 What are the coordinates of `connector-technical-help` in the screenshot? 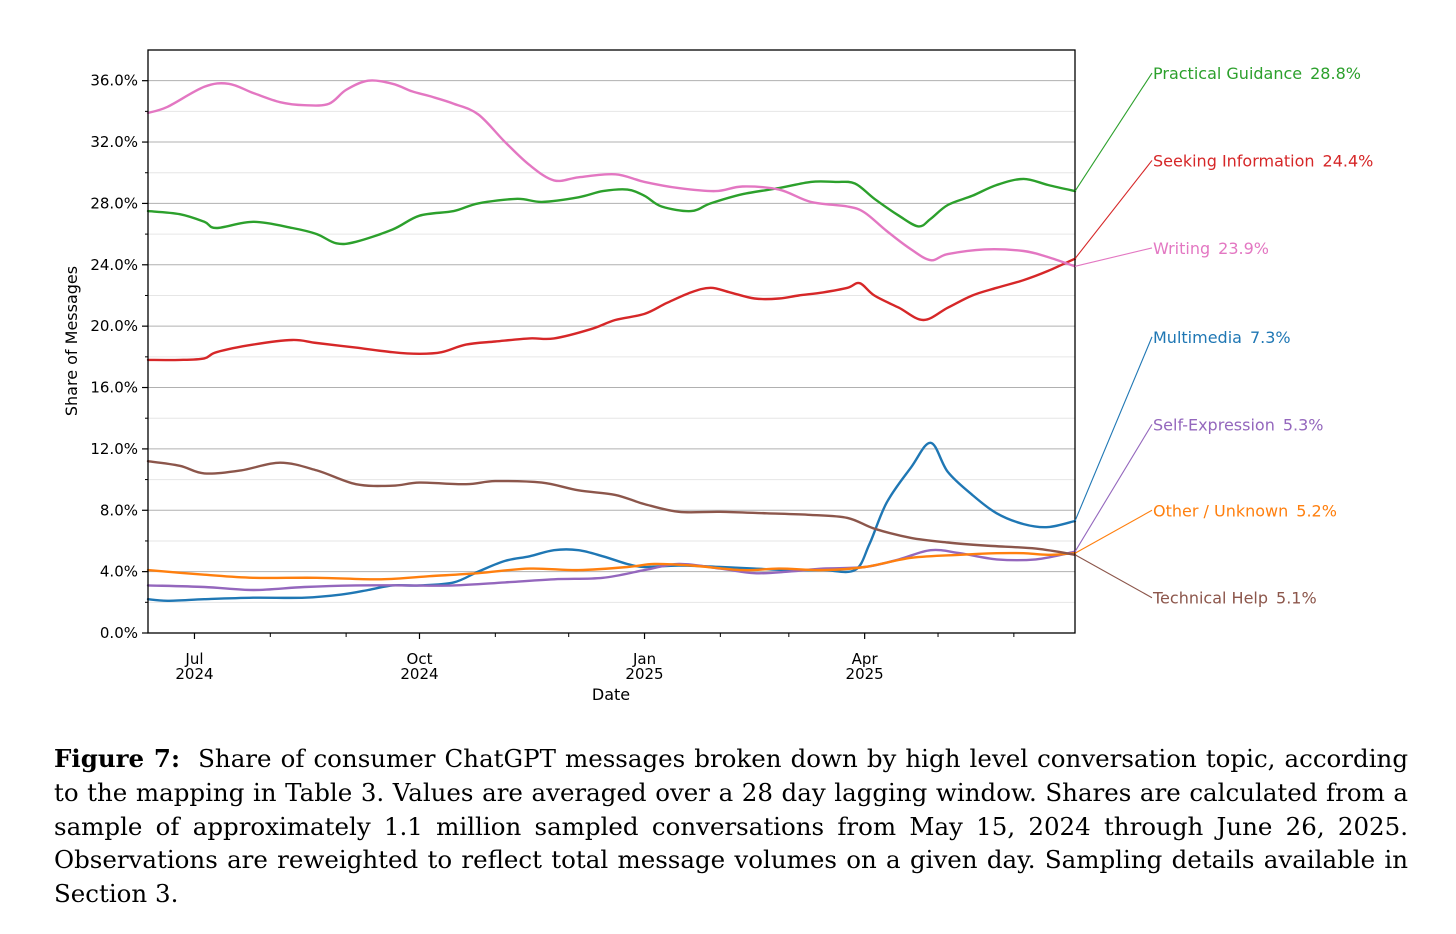 It's located at (1113, 576).